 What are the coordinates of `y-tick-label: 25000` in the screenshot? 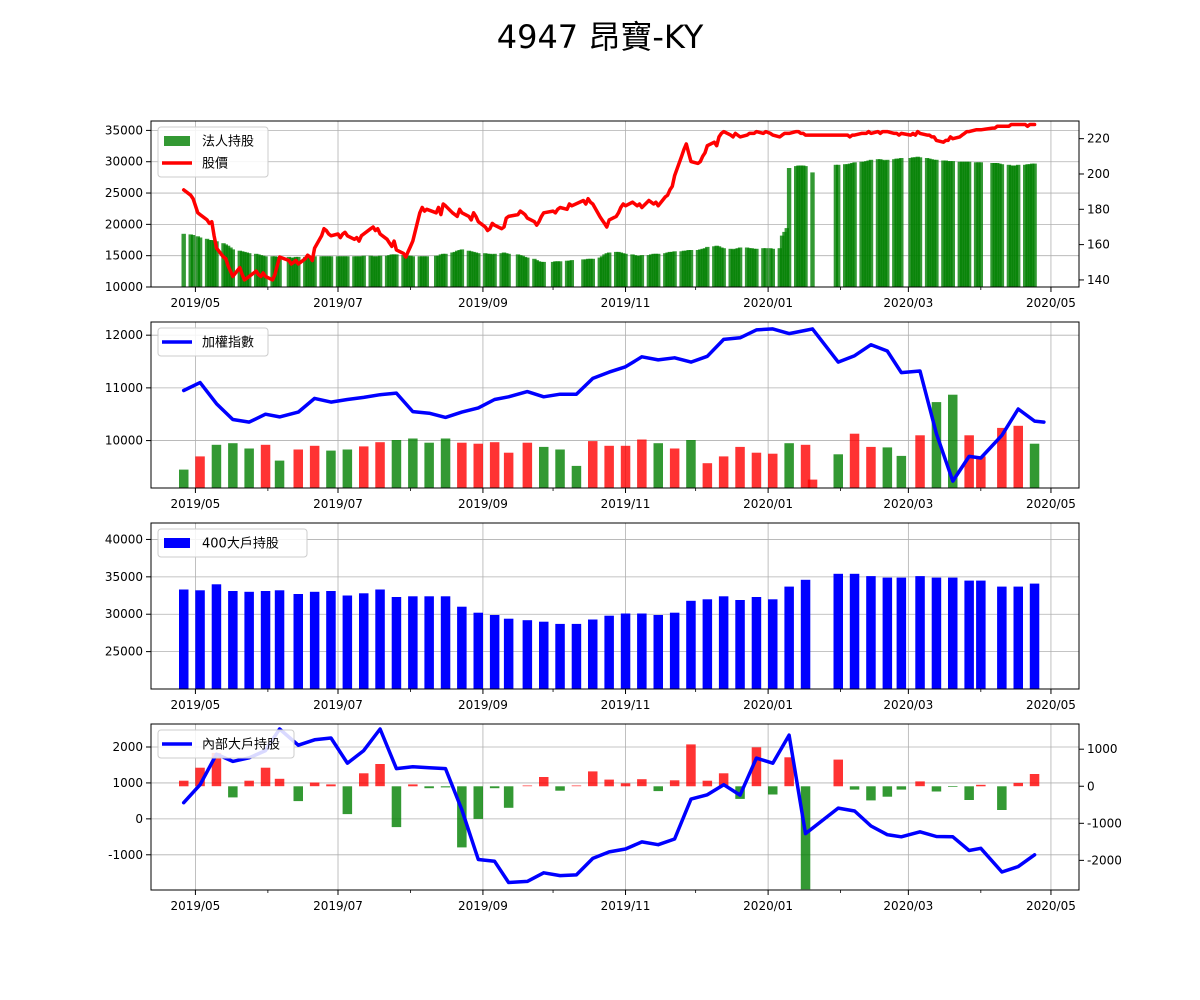 It's located at (124, 652).